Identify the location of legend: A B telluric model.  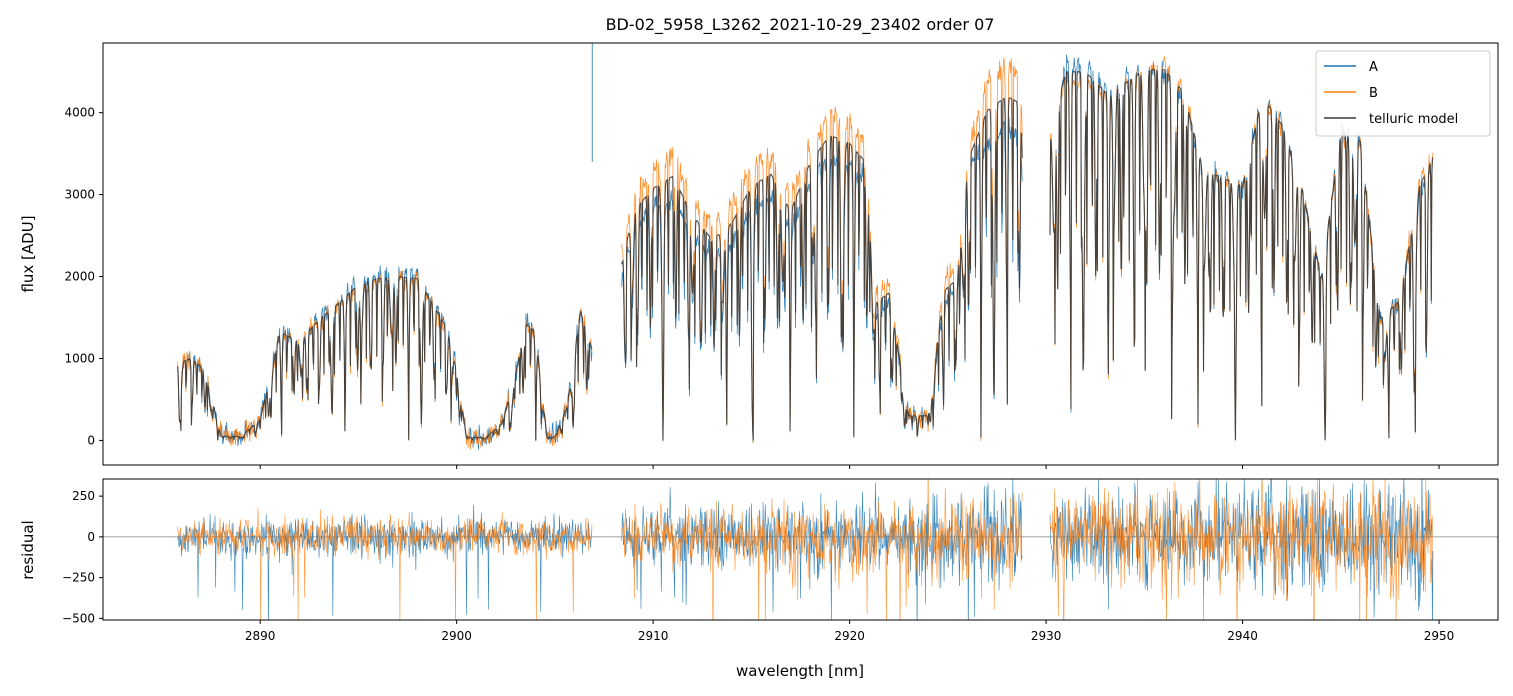
(1403, 93).